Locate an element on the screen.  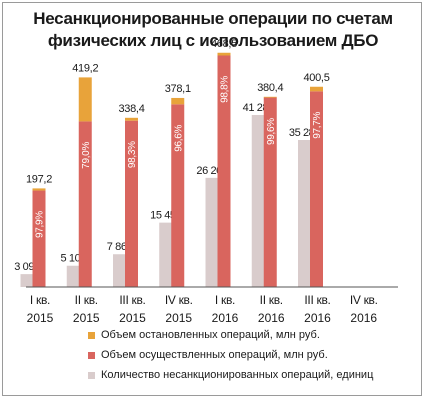
legend-label-stopped: Объем остановленных операций, млн руб. is located at coordinates (210, 335).